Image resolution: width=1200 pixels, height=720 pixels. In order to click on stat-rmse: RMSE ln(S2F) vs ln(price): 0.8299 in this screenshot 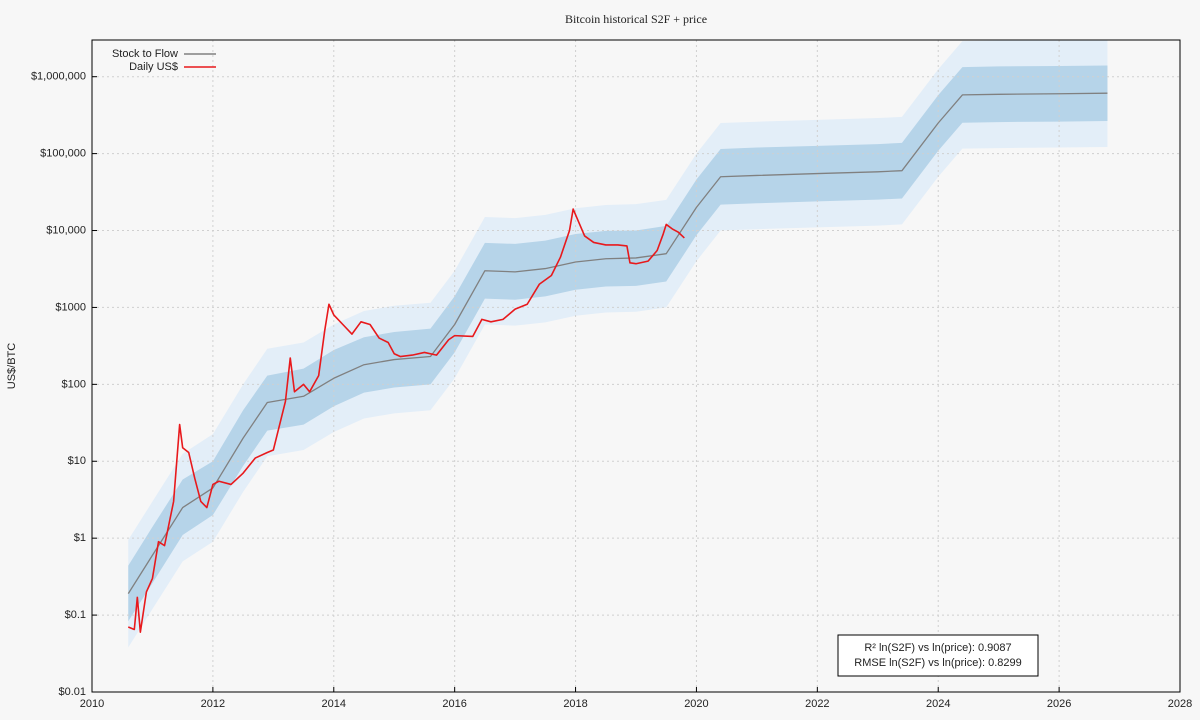, I will do `click(938, 663)`.